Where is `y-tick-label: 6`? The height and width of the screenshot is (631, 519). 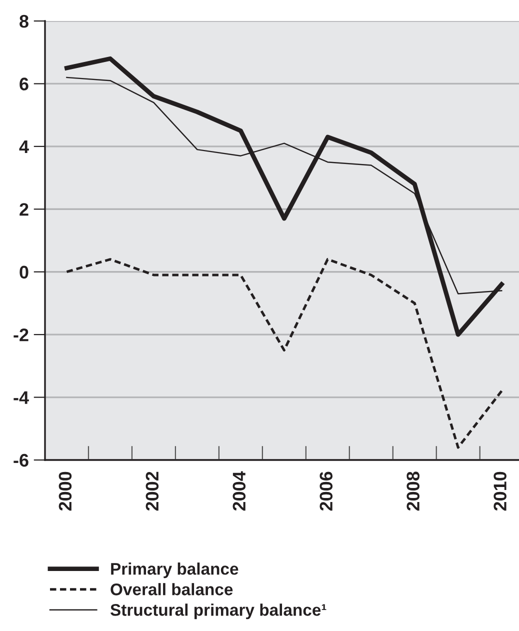
y-tick-label: 6 is located at coordinates (24, 84).